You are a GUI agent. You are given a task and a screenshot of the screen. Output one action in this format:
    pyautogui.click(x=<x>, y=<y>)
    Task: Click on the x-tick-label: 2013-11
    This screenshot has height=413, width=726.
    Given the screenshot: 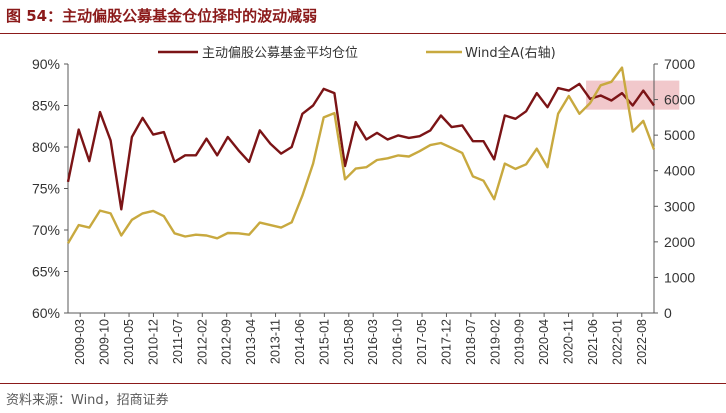 What is the action you would take?
    pyautogui.click(x=276, y=341)
    